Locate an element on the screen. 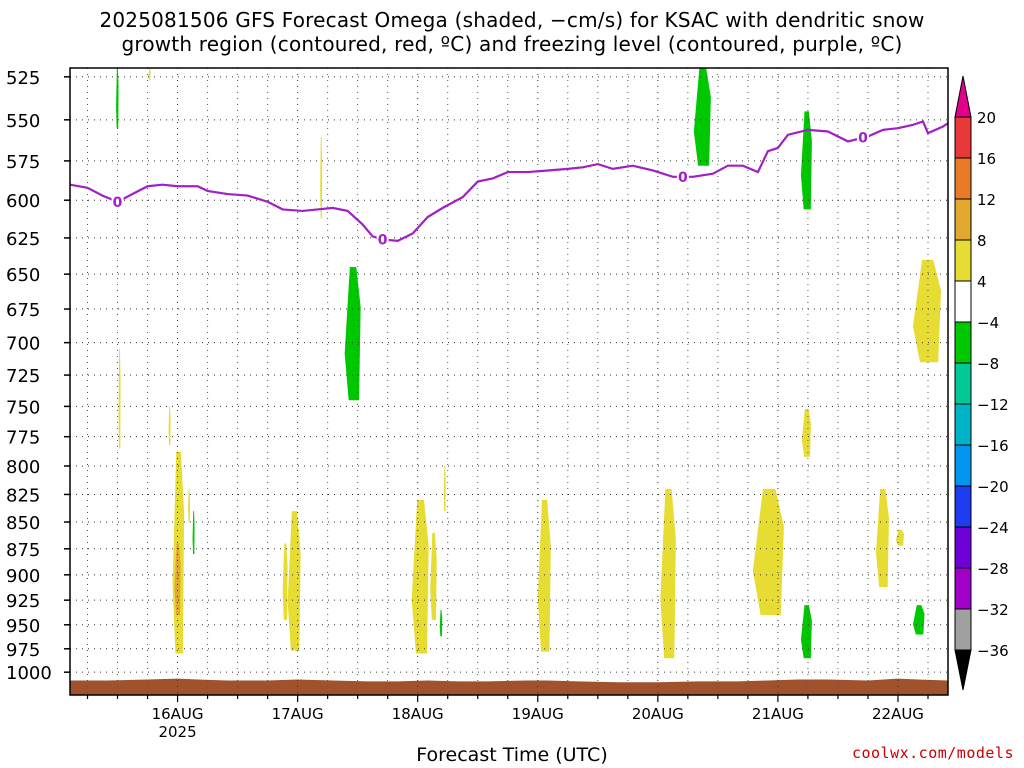 The width and height of the screenshot is (1024, 768). x-tick-label: 18AUG is located at coordinates (418, 714).